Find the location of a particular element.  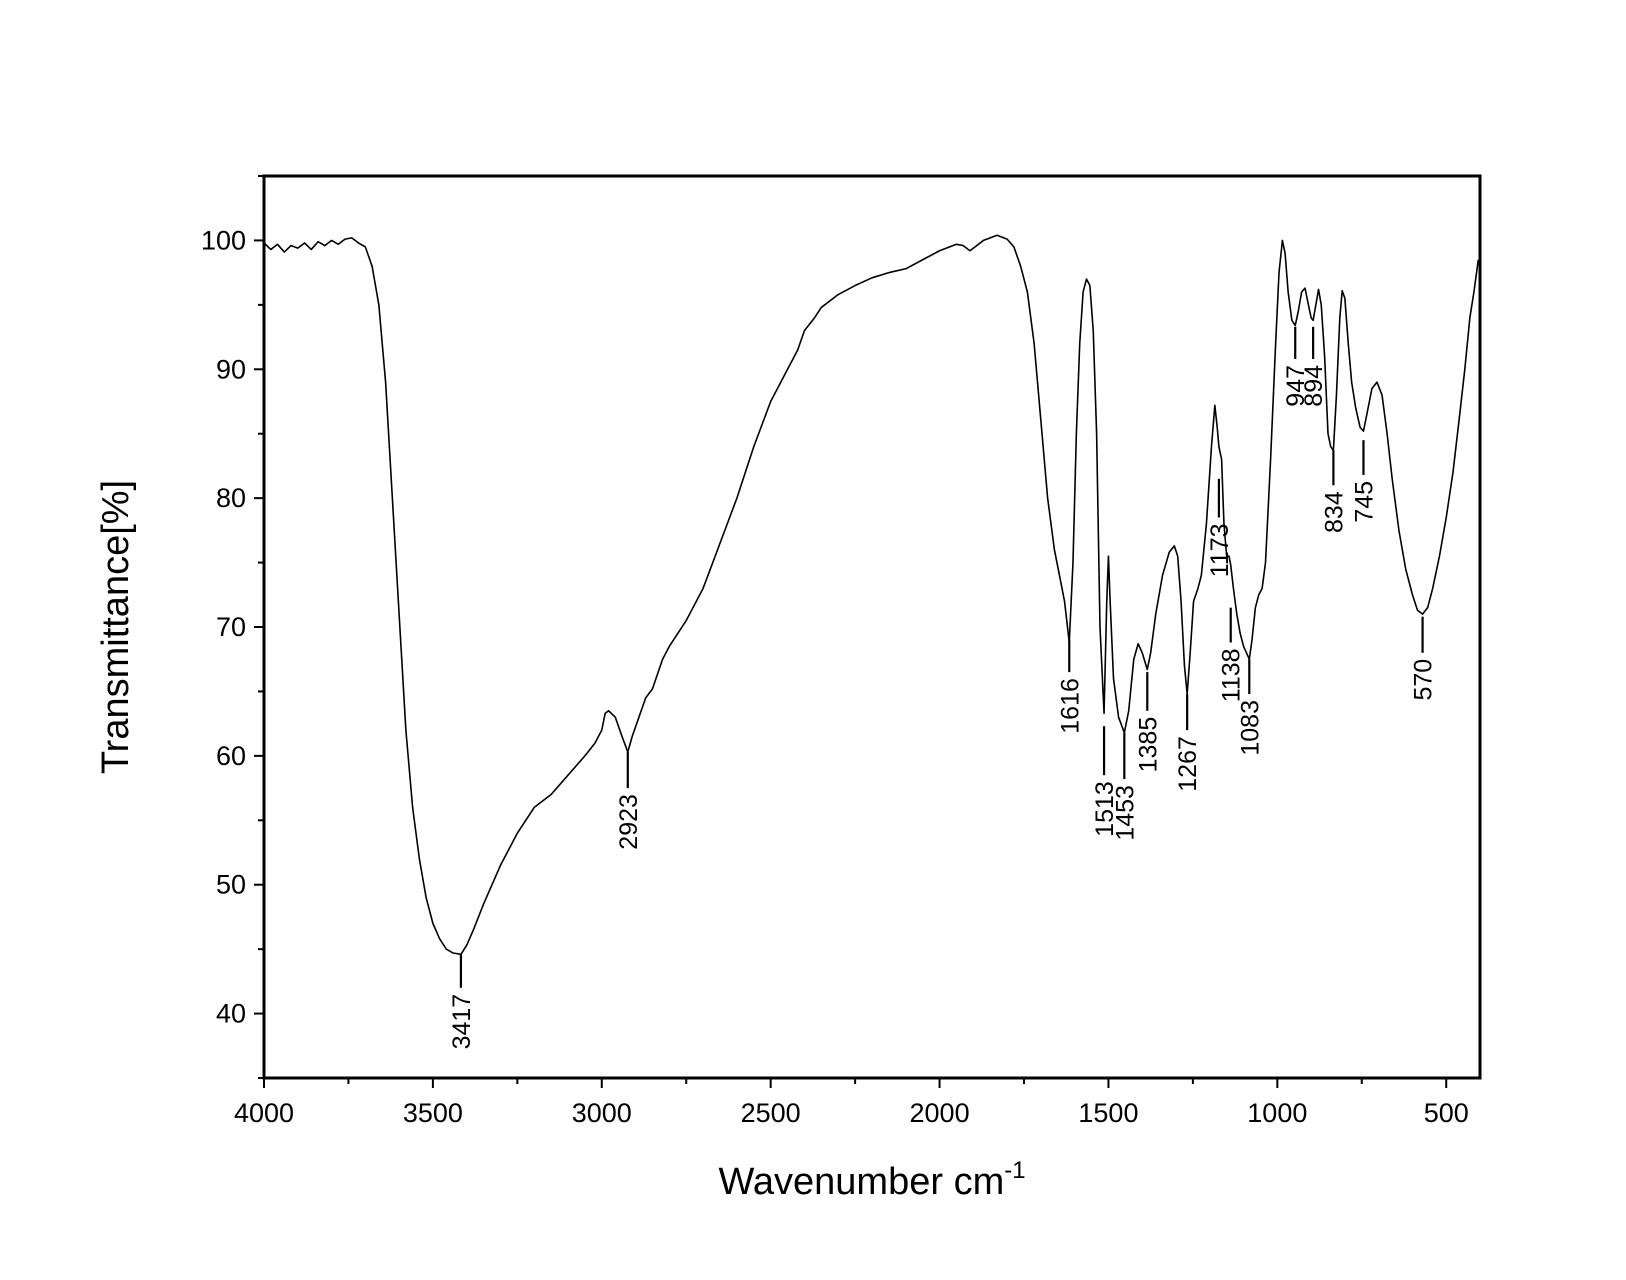

peak-label: 745 is located at coordinates (1364, 502).